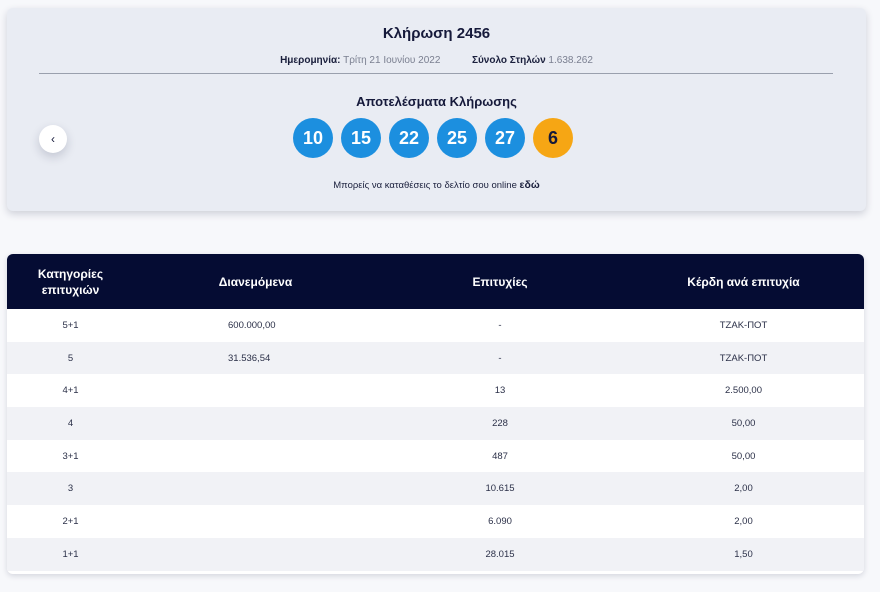 Image resolution: width=880 pixels, height=592 pixels. Describe the element at coordinates (570, 60) in the screenshot. I see `columns-value: 1.638.262` at that location.